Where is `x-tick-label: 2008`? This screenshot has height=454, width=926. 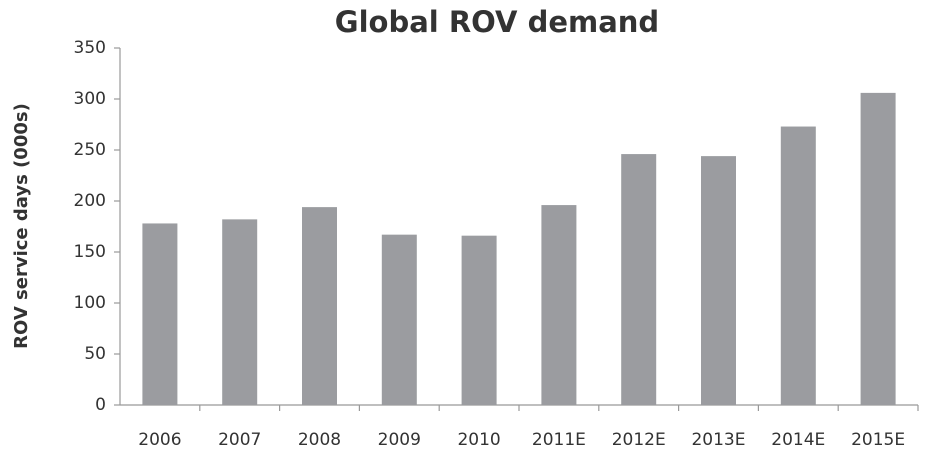 x-tick-label: 2008 is located at coordinates (319, 440).